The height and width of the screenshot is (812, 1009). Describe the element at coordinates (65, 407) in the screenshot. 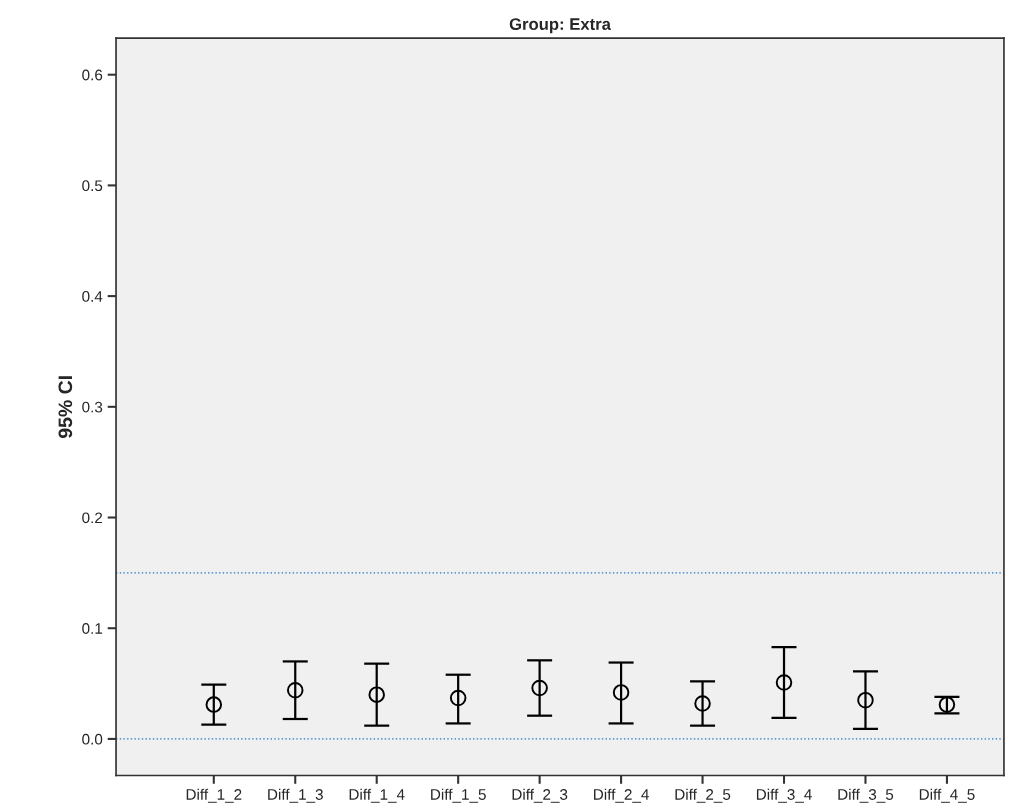

I see `y-axis-title: 95% CI` at that location.